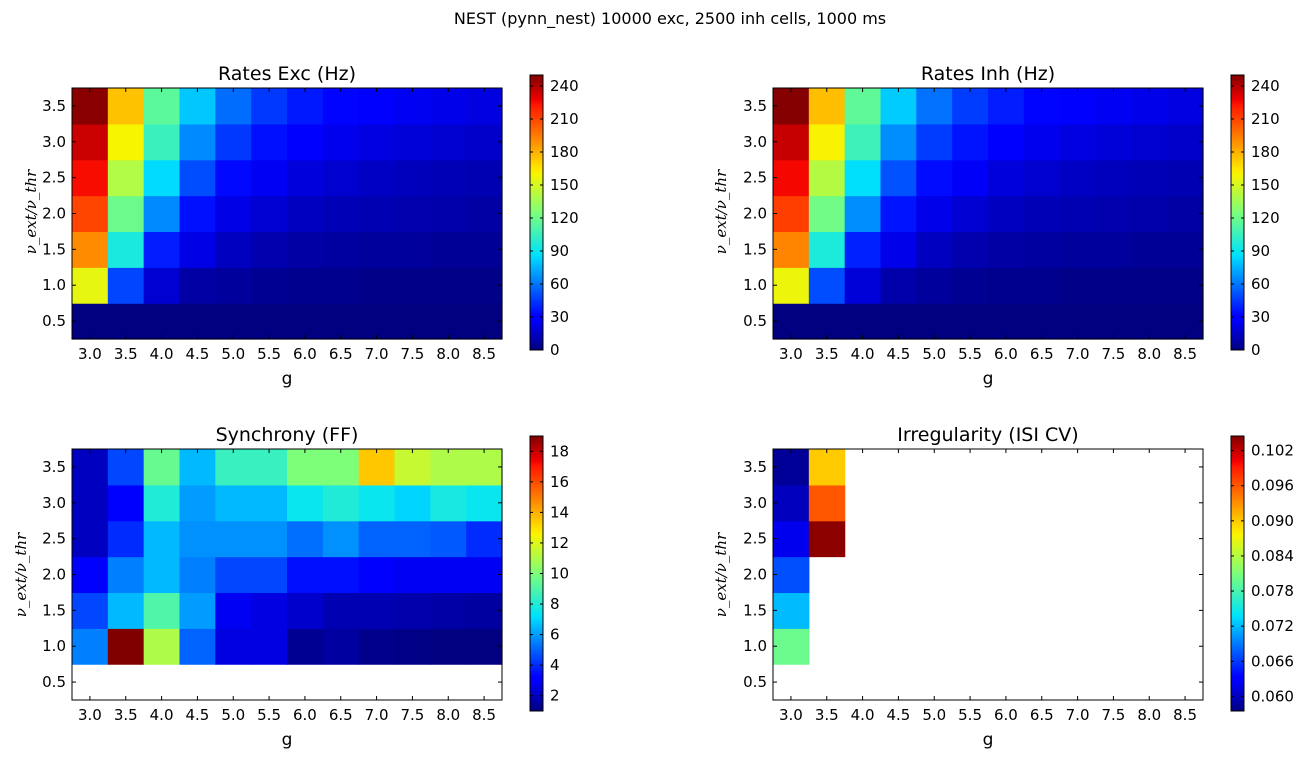 The width and height of the screenshot is (1306, 759). I want to click on rates-inh-x-tick-label: 7.5, so click(1113, 354).